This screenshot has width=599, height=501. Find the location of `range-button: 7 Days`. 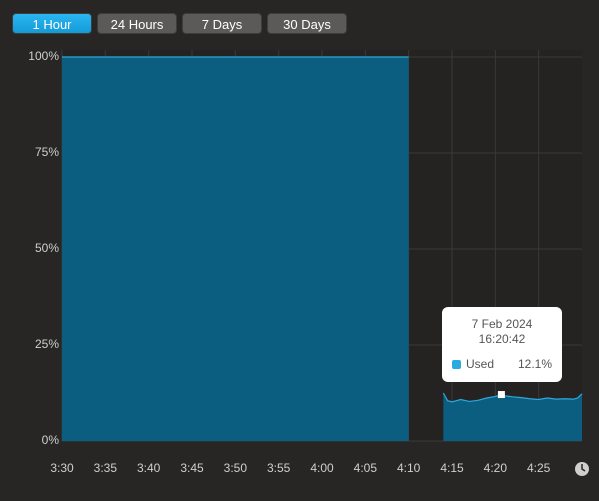

range-button: 7 Days is located at coordinates (222, 23).